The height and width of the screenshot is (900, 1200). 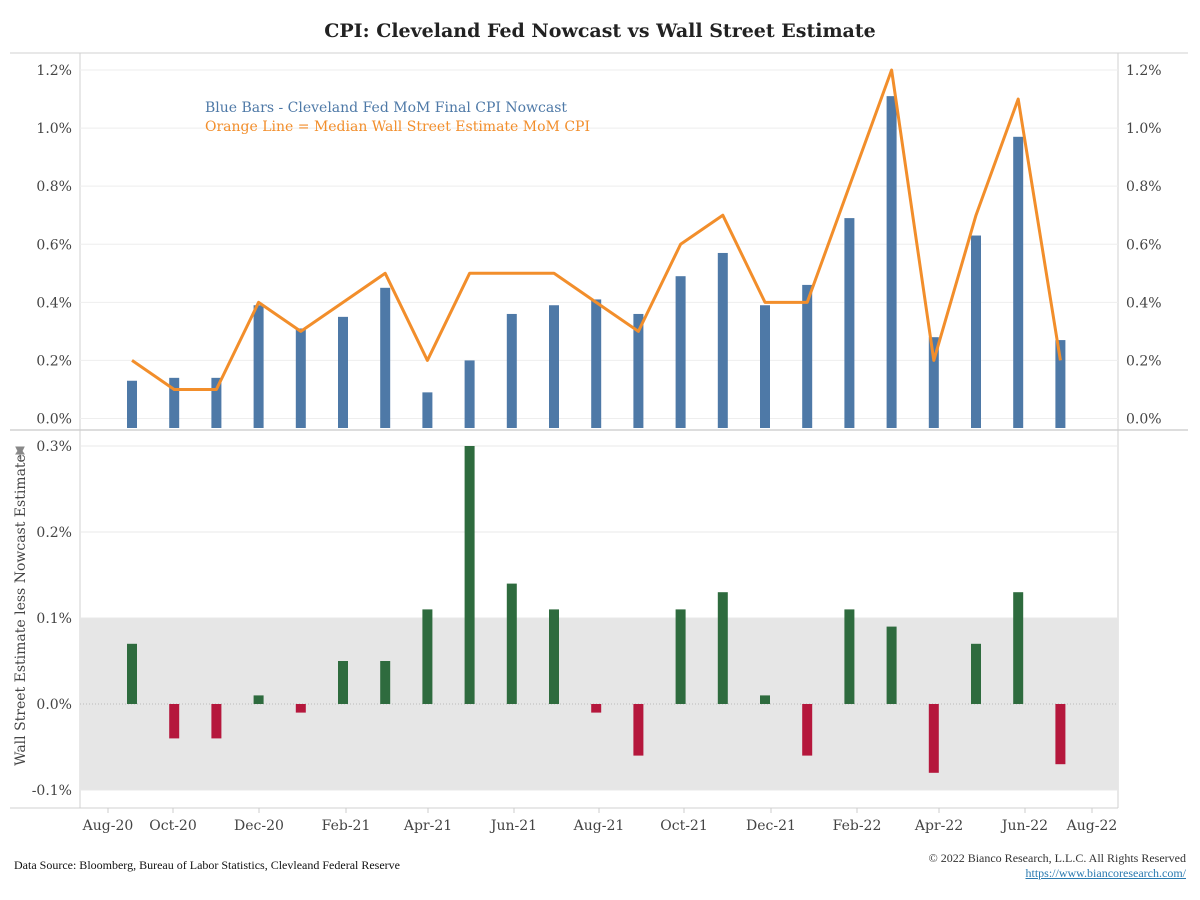 What do you see at coordinates (346, 826) in the screenshot?
I see `x-tick-label: Feb-21` at bounding box center [346, 826].